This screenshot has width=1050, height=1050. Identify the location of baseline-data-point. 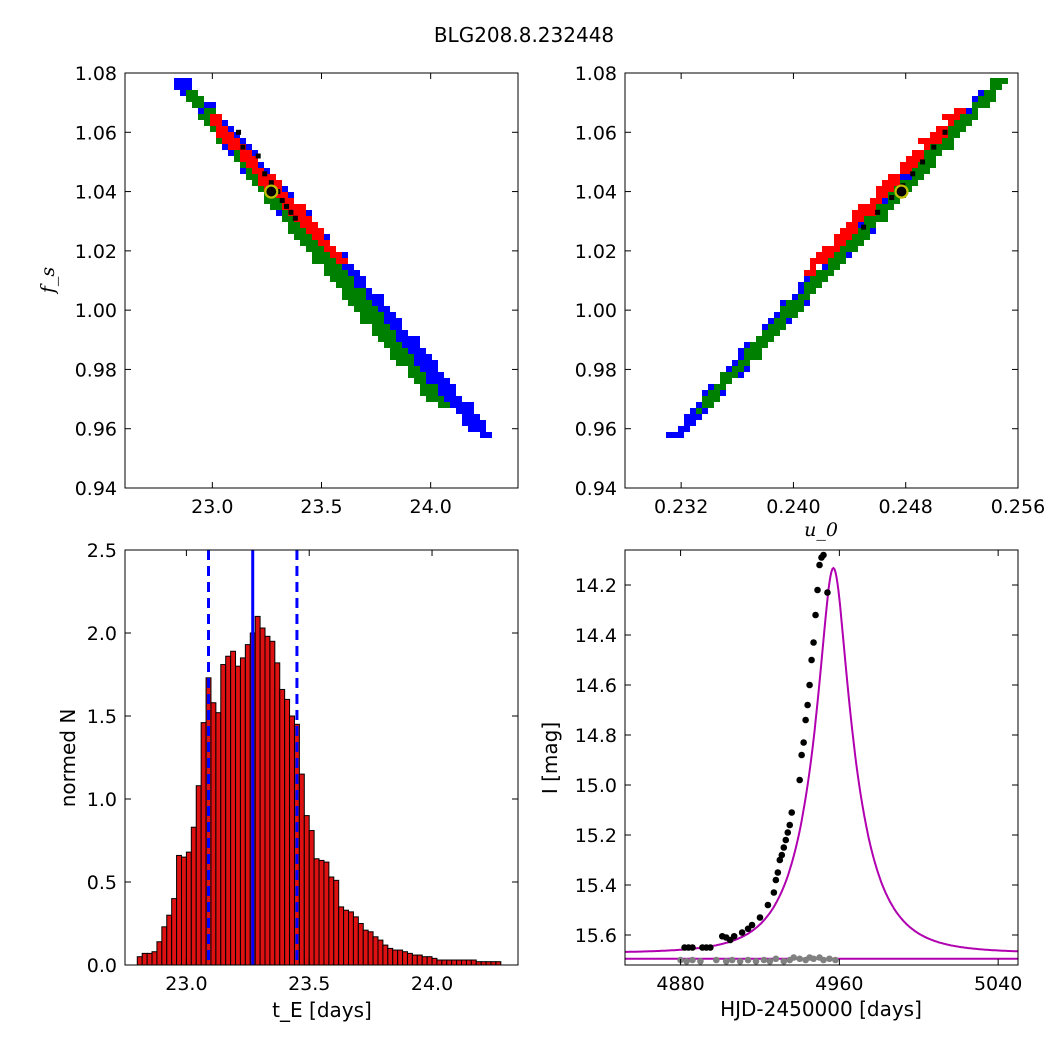
(716, 960).